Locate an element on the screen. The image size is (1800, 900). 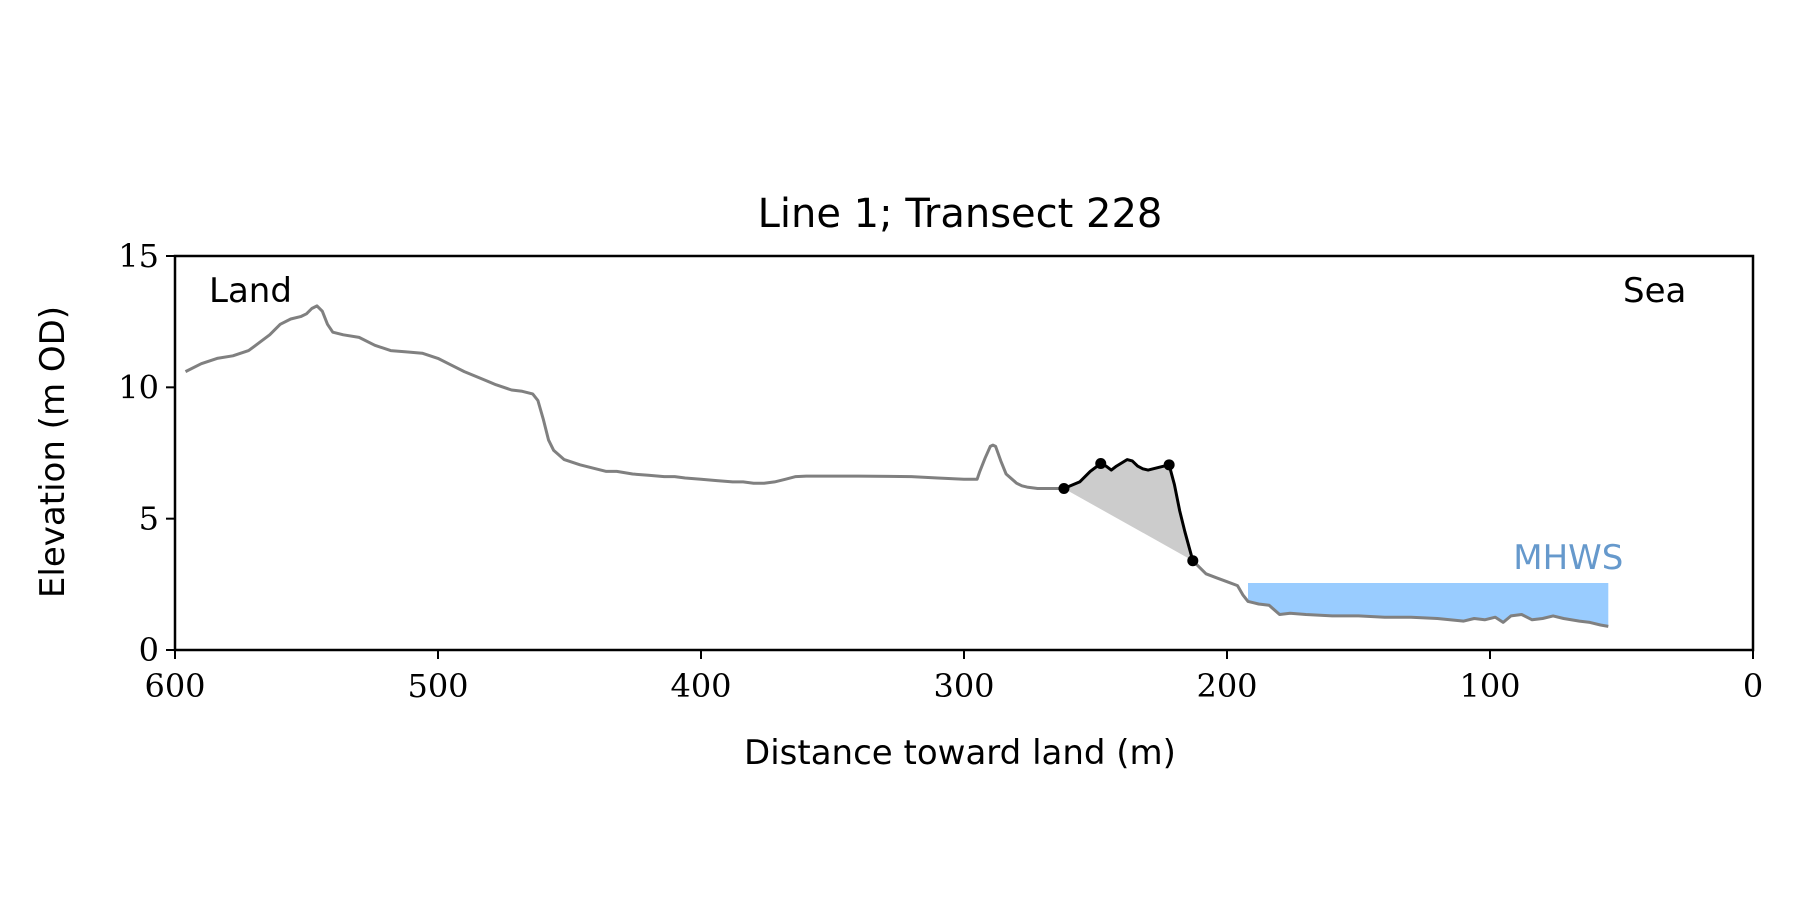
x-tick-label: 400 is located at coordinates (700, 686).